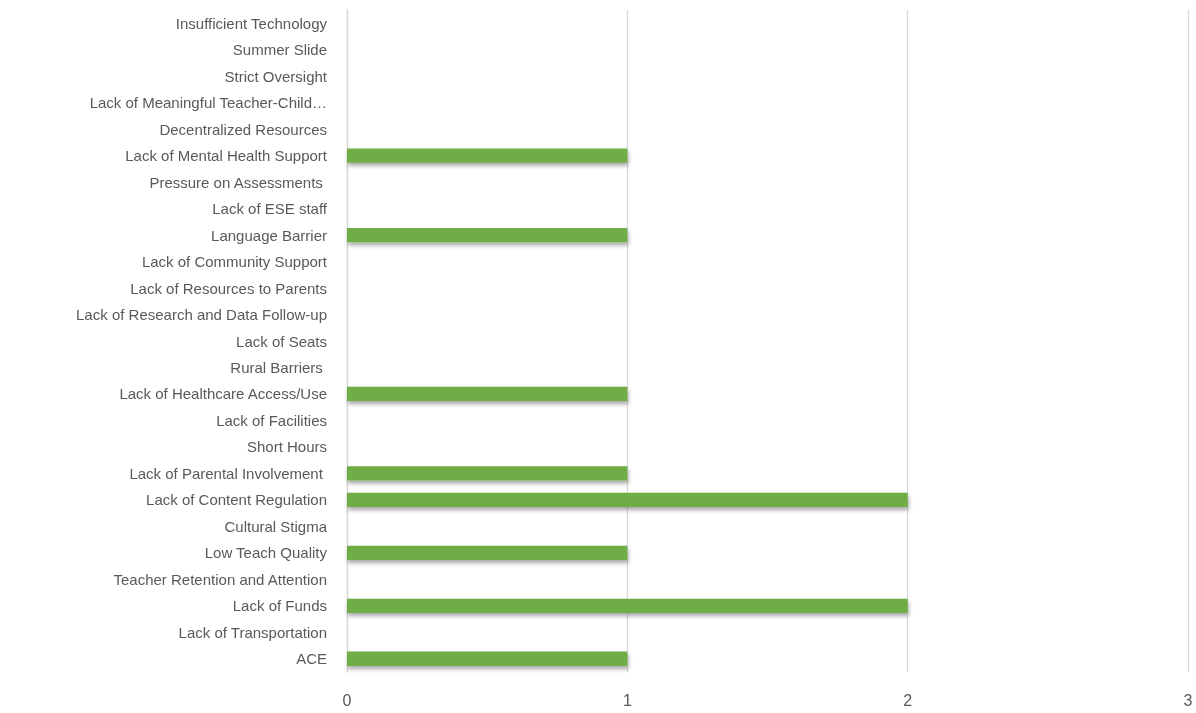 The height and width of the screenshot is (713, 1196). What do you see at coordinates (270, 209) in the screenshot?
I see `y-tick-label: Lack of ESE staff` at bounding box center [270, 209].